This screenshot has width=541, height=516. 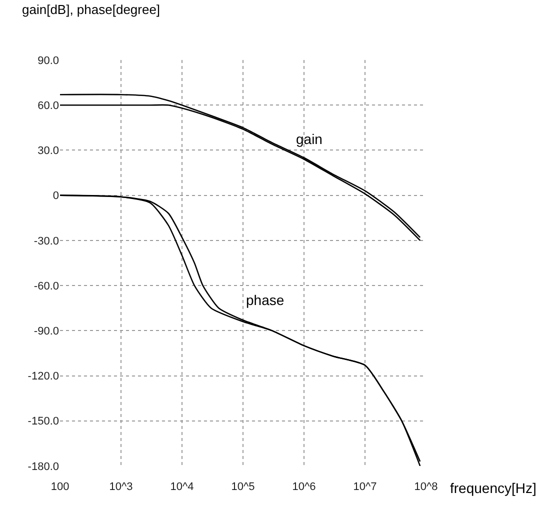 I want to click on x-tick-label: 10^7, so click(x=365, y=487).